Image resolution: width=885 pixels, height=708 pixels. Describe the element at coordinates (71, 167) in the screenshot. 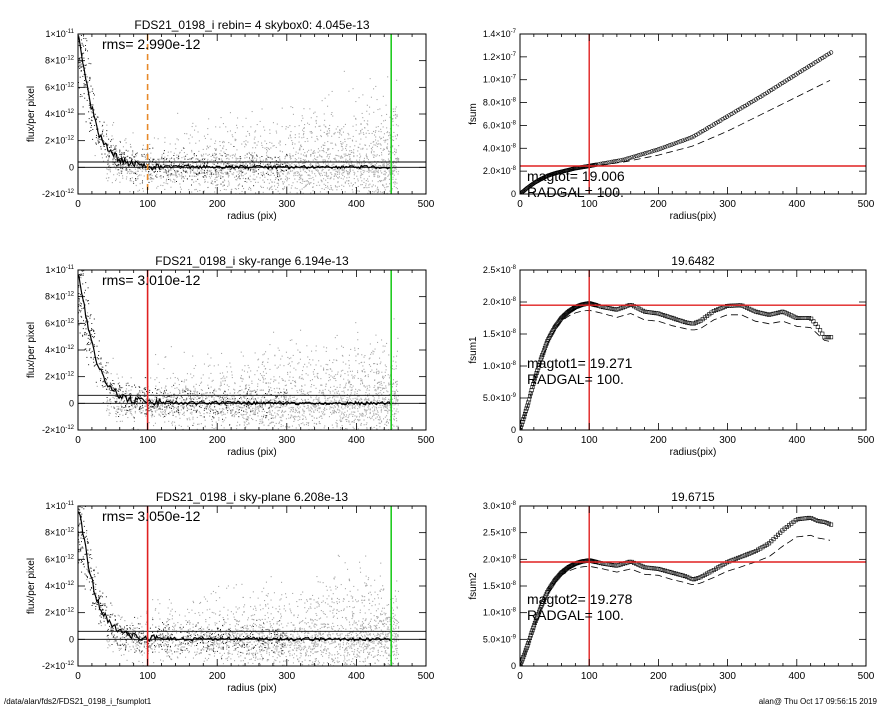

I see `profile-1-y-tick-label: 0` at that location.